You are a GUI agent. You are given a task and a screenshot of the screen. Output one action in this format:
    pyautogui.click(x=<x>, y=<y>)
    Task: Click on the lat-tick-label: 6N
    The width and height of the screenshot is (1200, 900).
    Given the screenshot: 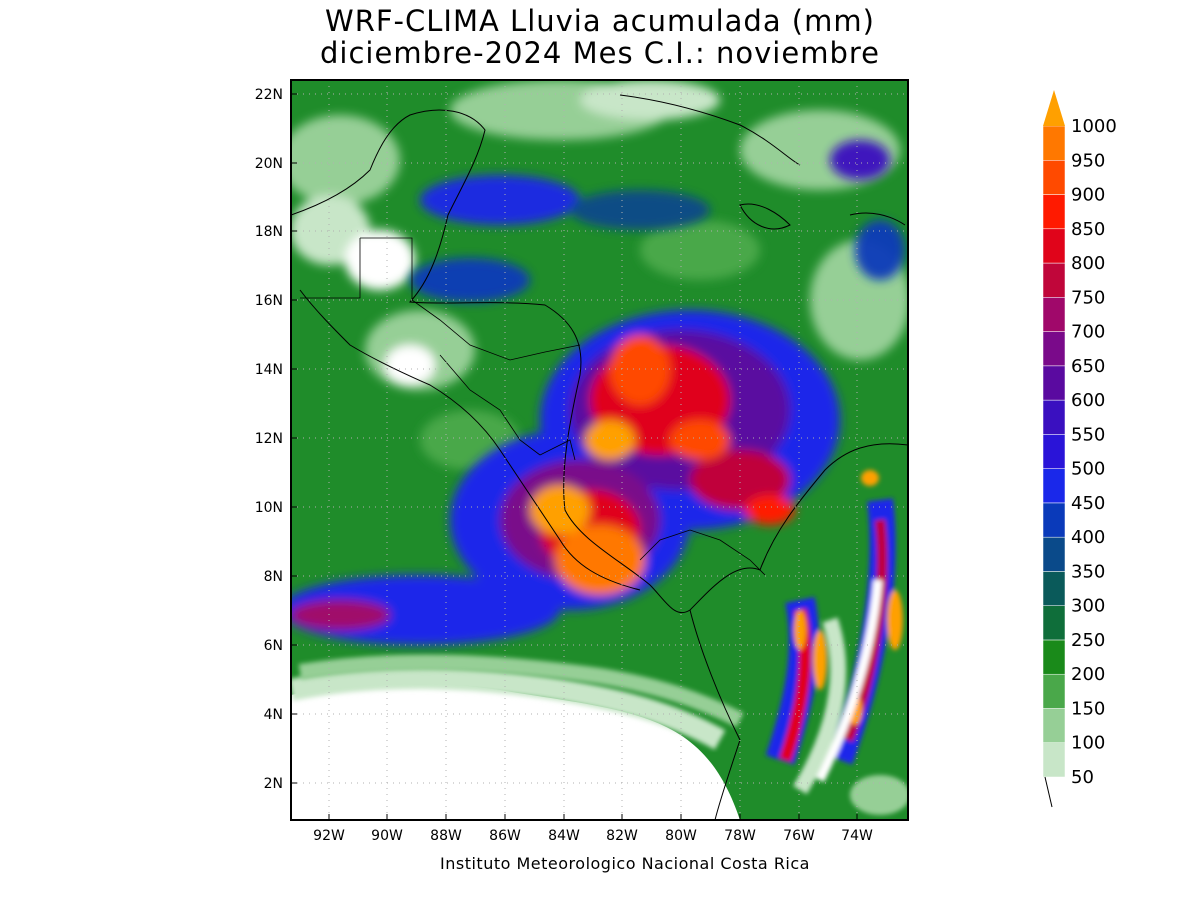 What is the action you would take?
    pyautogui.click(x=273, y=646)
    